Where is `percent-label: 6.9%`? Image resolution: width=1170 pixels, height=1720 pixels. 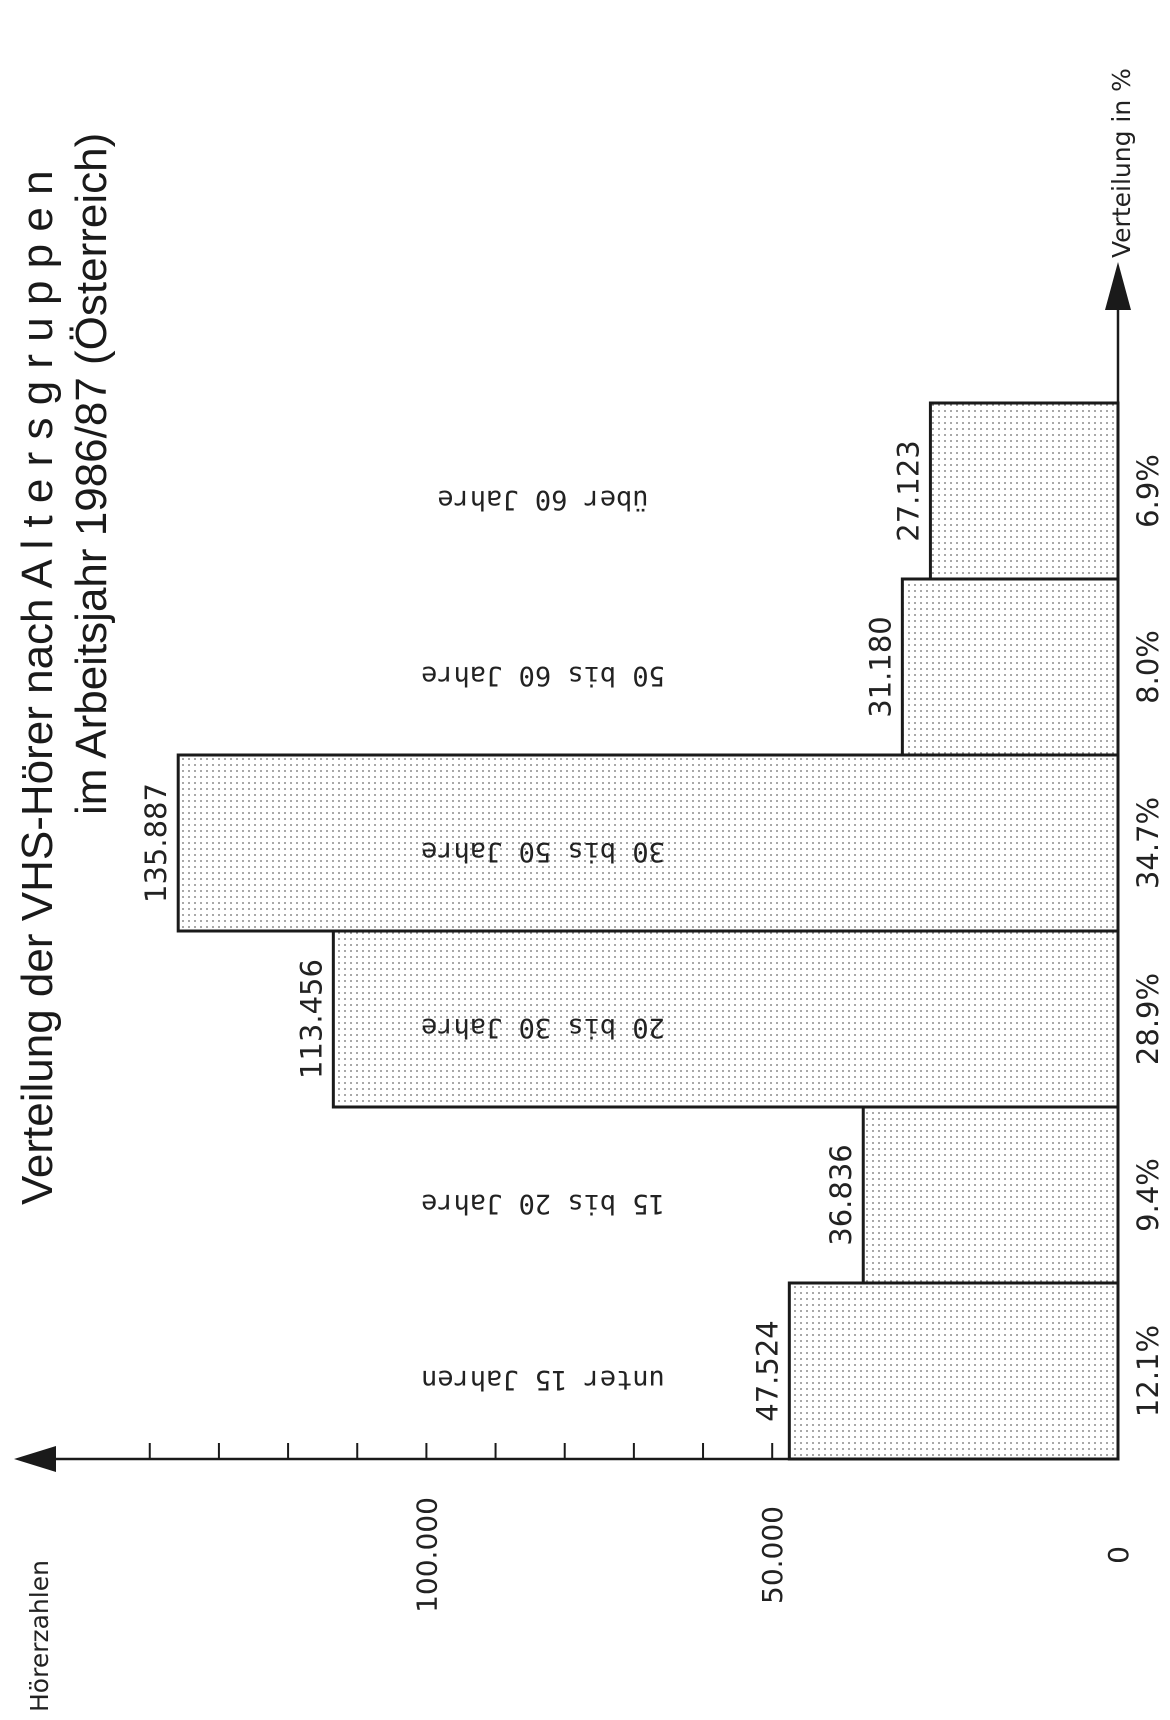
percent-label: 6.9% is located at coordinates (1148, 491).